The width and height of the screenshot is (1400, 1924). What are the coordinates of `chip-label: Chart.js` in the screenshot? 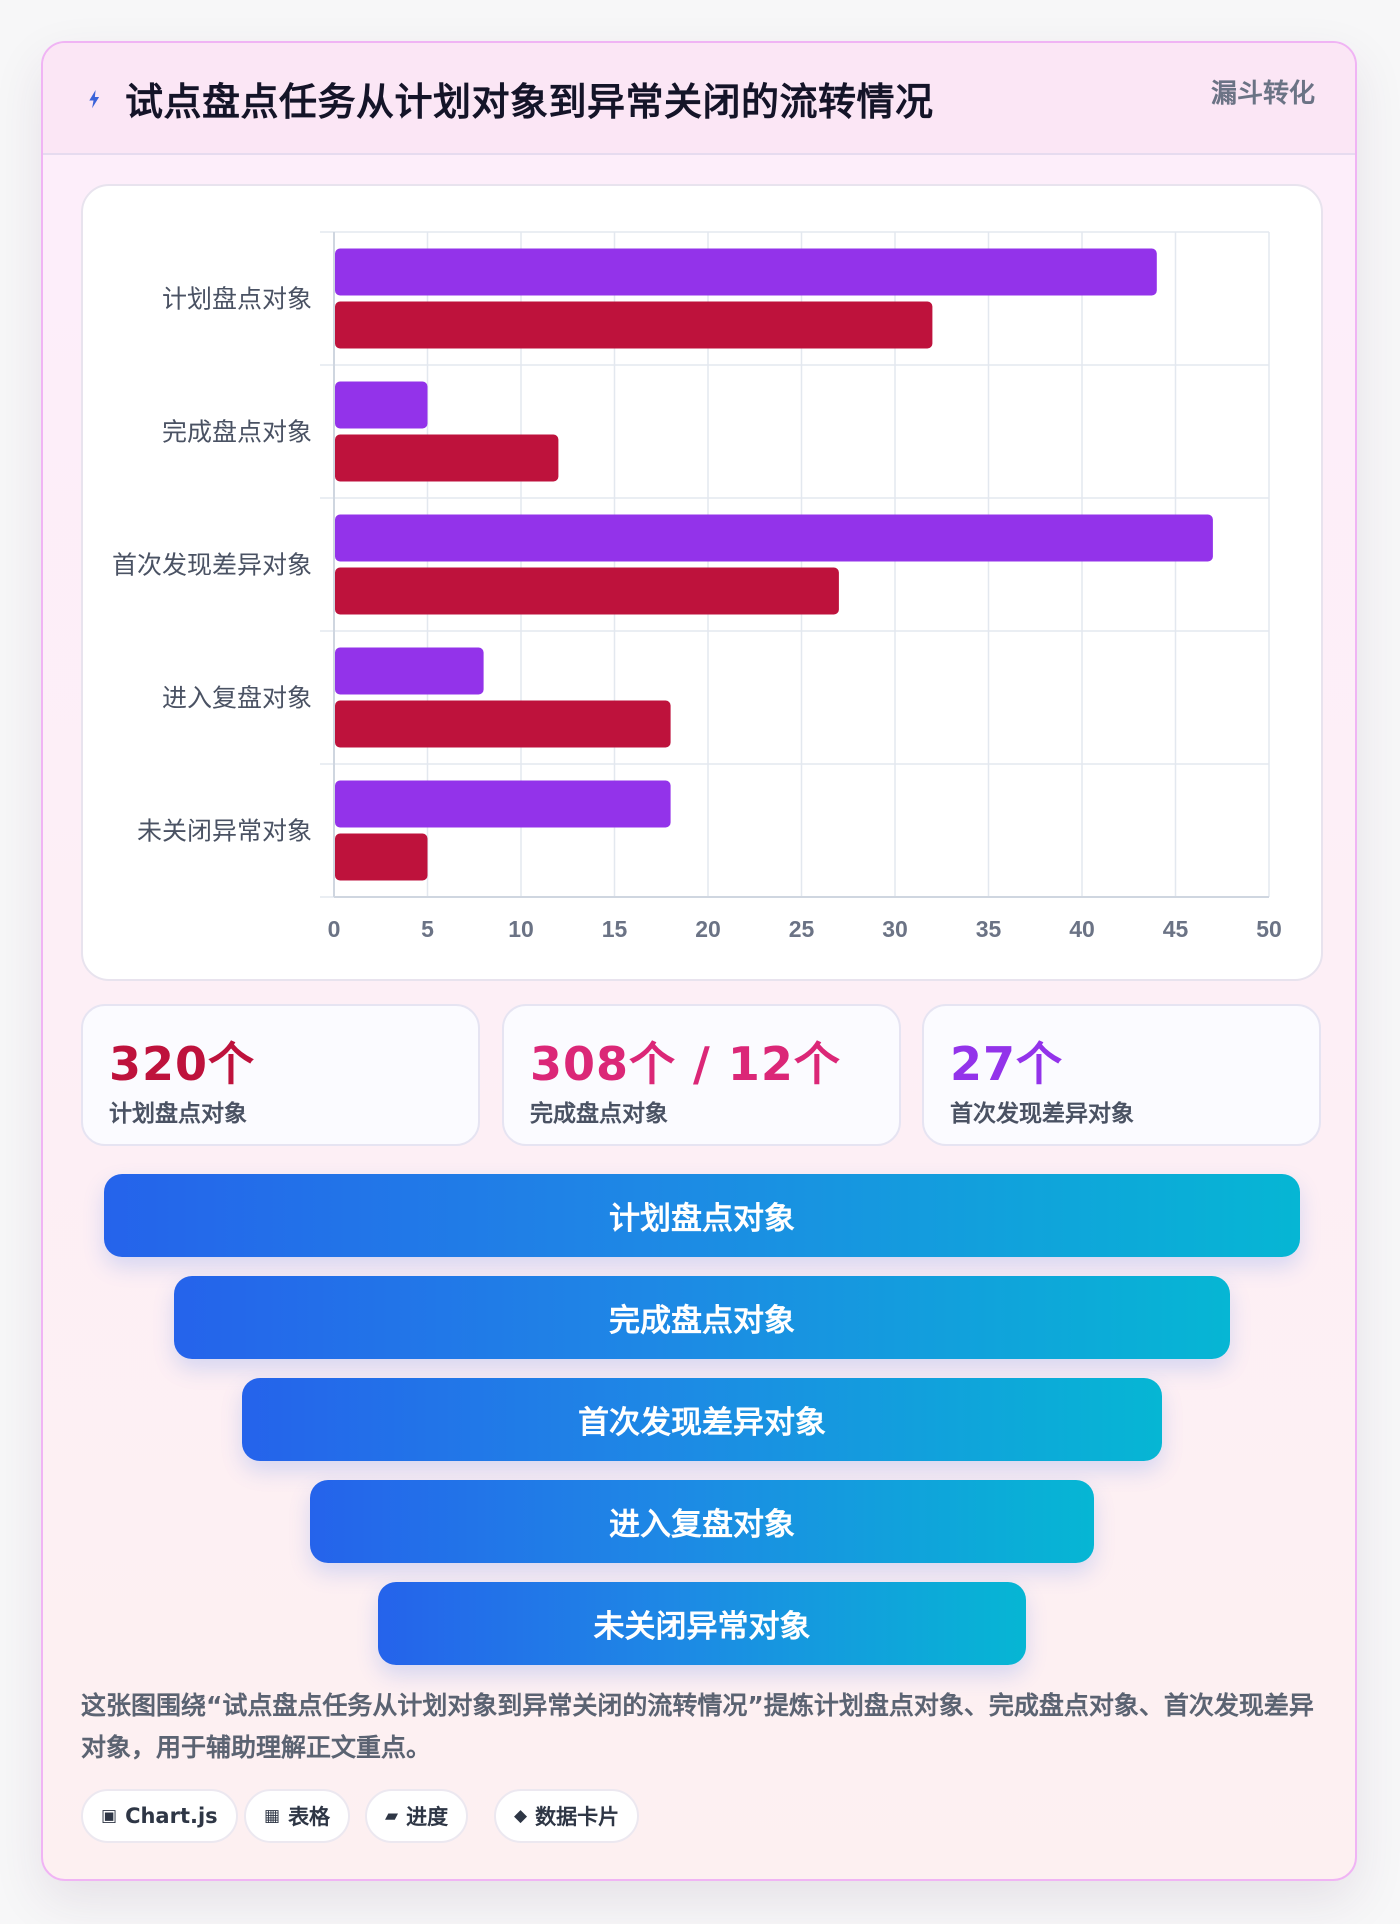 It's located at (171, 1816).